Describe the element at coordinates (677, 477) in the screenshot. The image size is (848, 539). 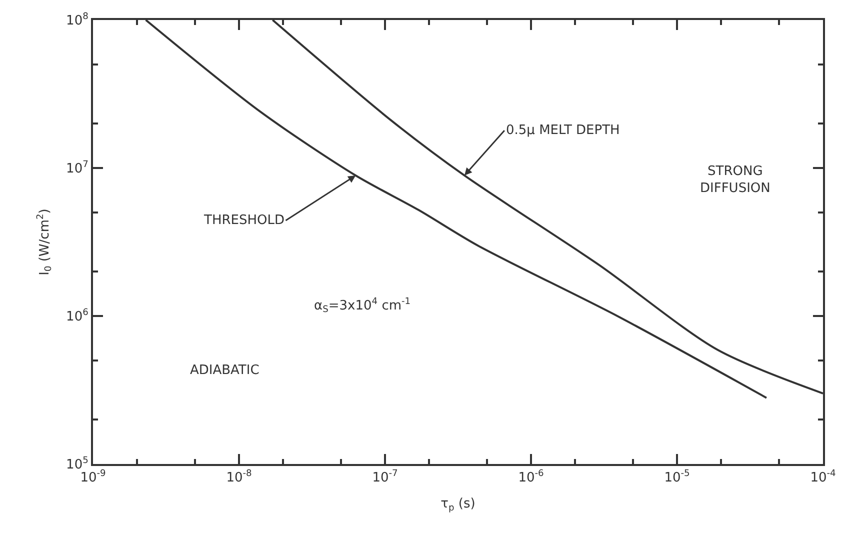
I see `x-tick-label: 10$^{-5}$` at that location.